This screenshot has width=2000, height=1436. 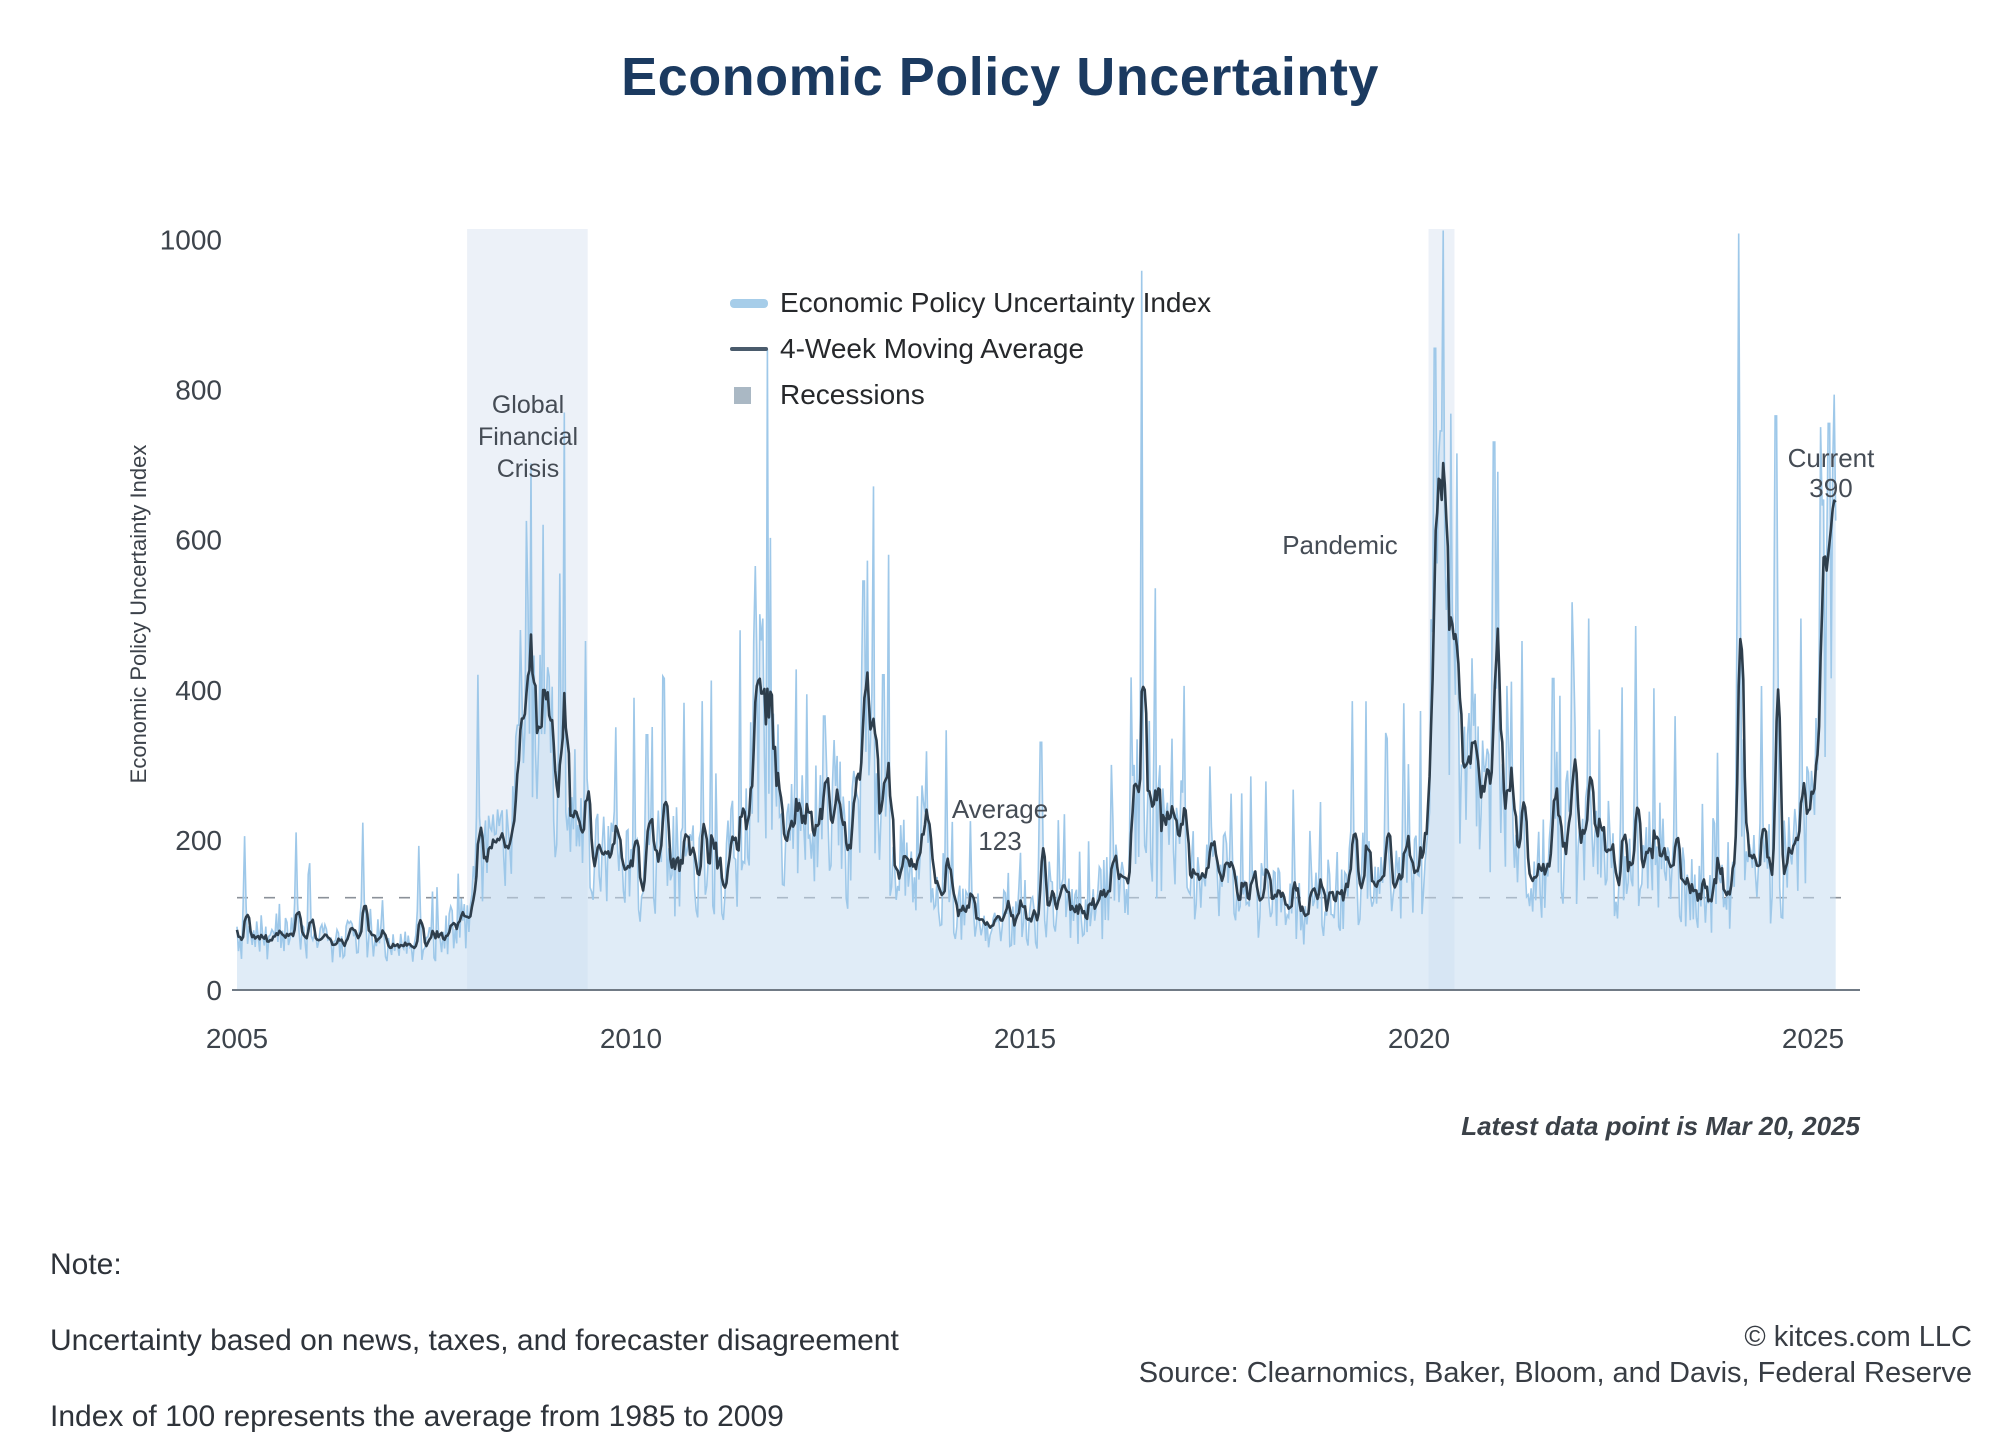 I want to click on note-title: Note:, so click(x=86, y=1264).